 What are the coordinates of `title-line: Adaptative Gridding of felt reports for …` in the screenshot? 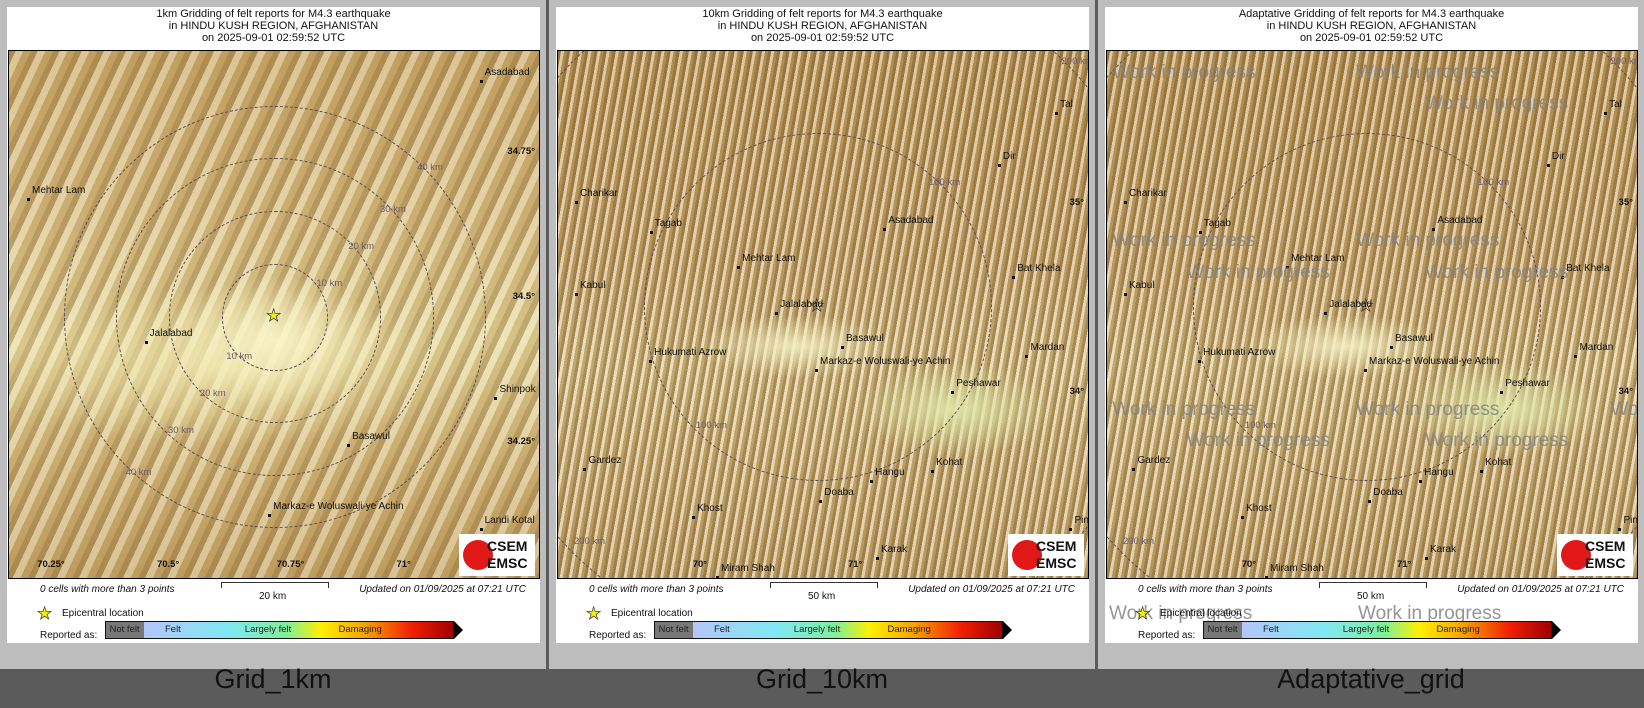 It's located at (1371, 14).